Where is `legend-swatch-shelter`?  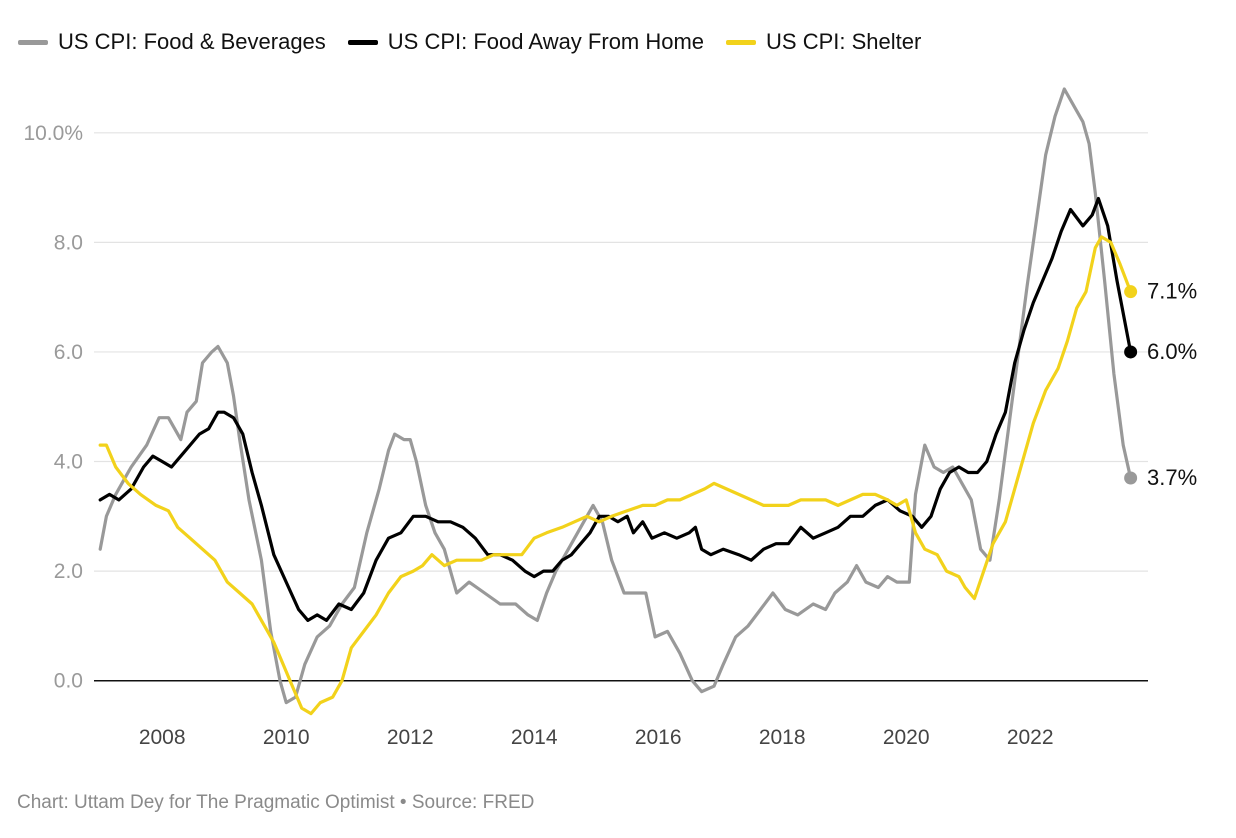 legend-swatch-shelter is located at coordinates (741, 42).